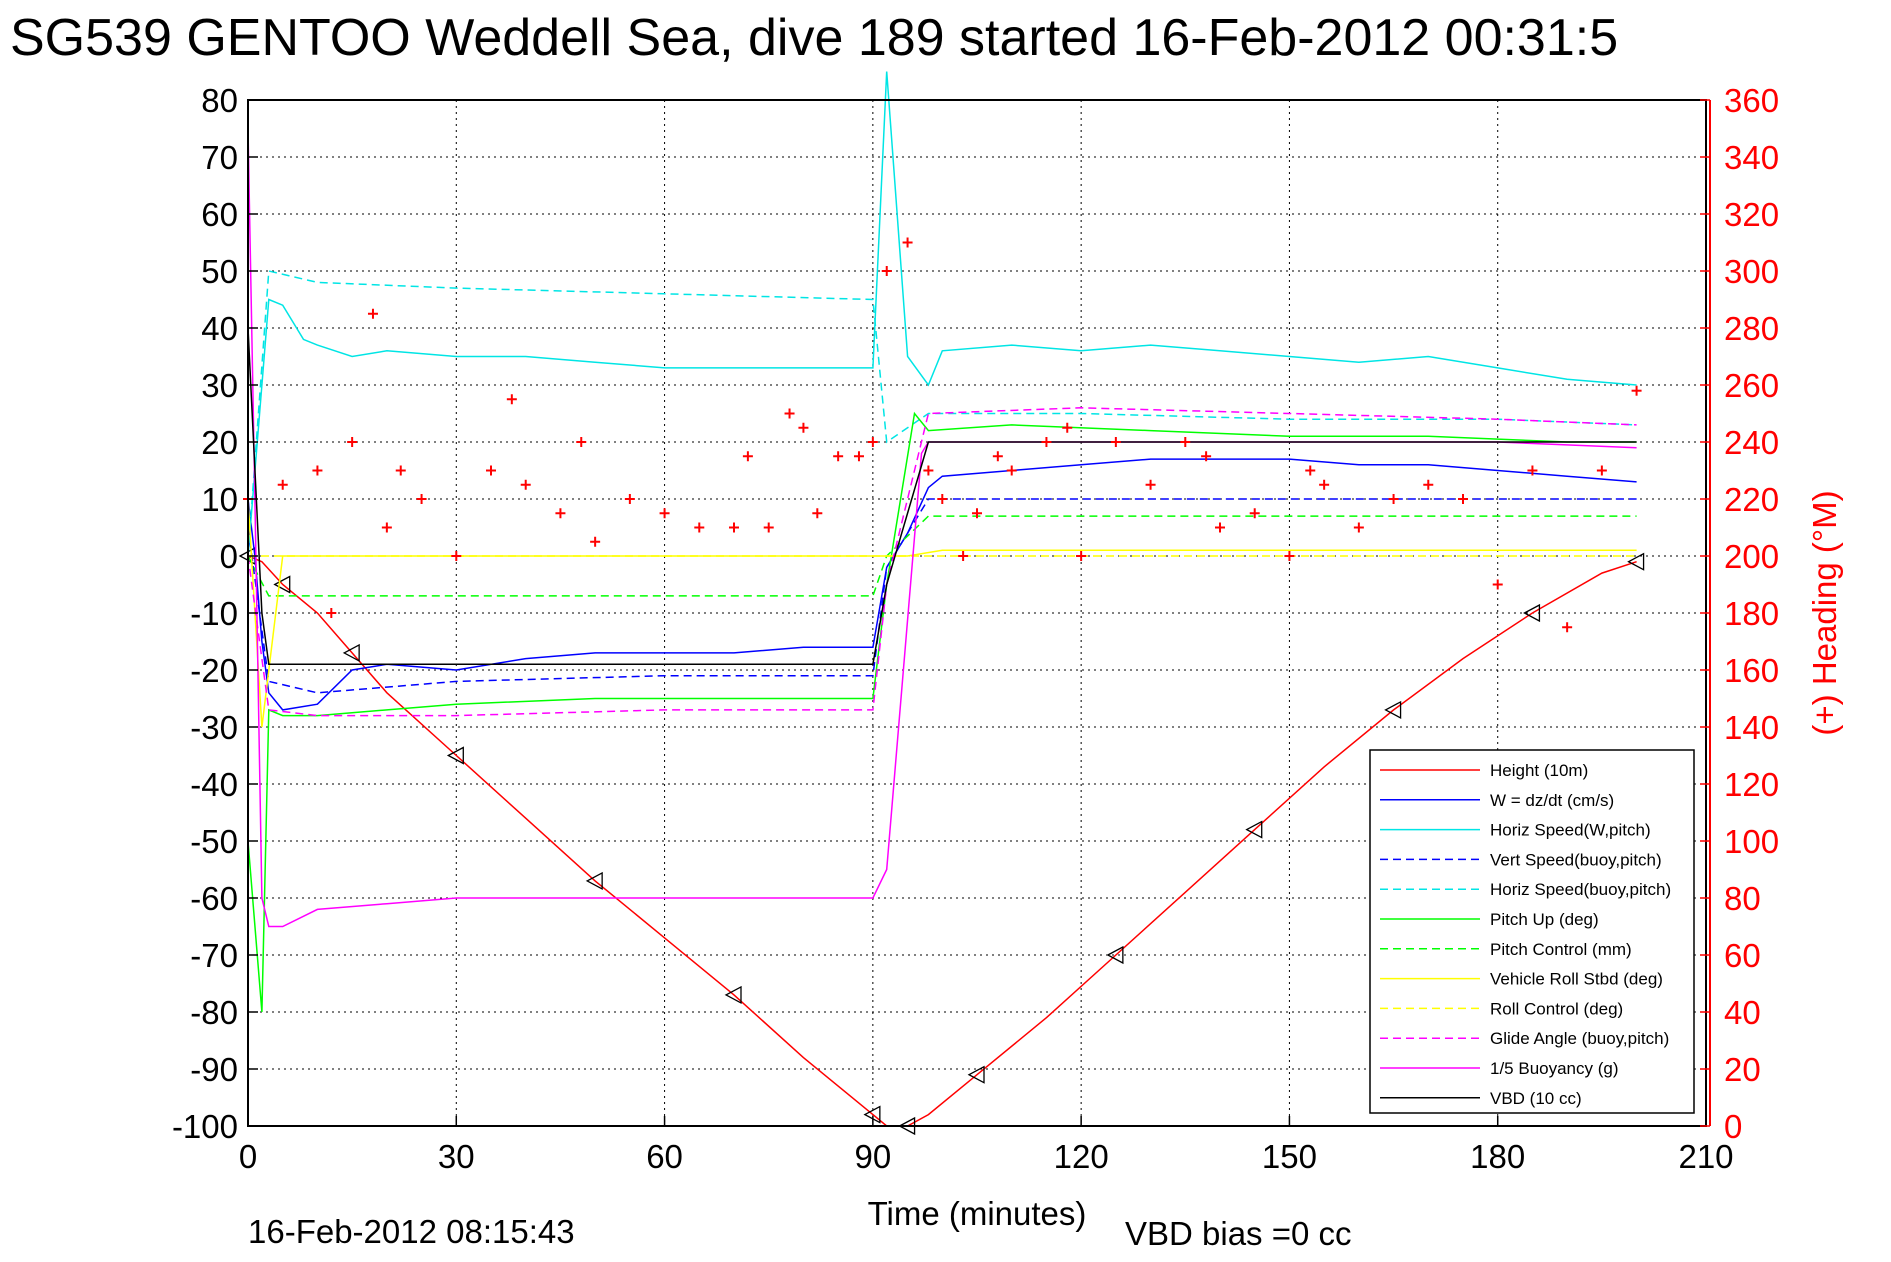 This screenshot has height=1262, width=1891. What do you see at coordinates (1515, 830) in the screenshot?
I see `legend-entry: Horiz Speed(W,pitch)` at bounding box center [1515, 830].